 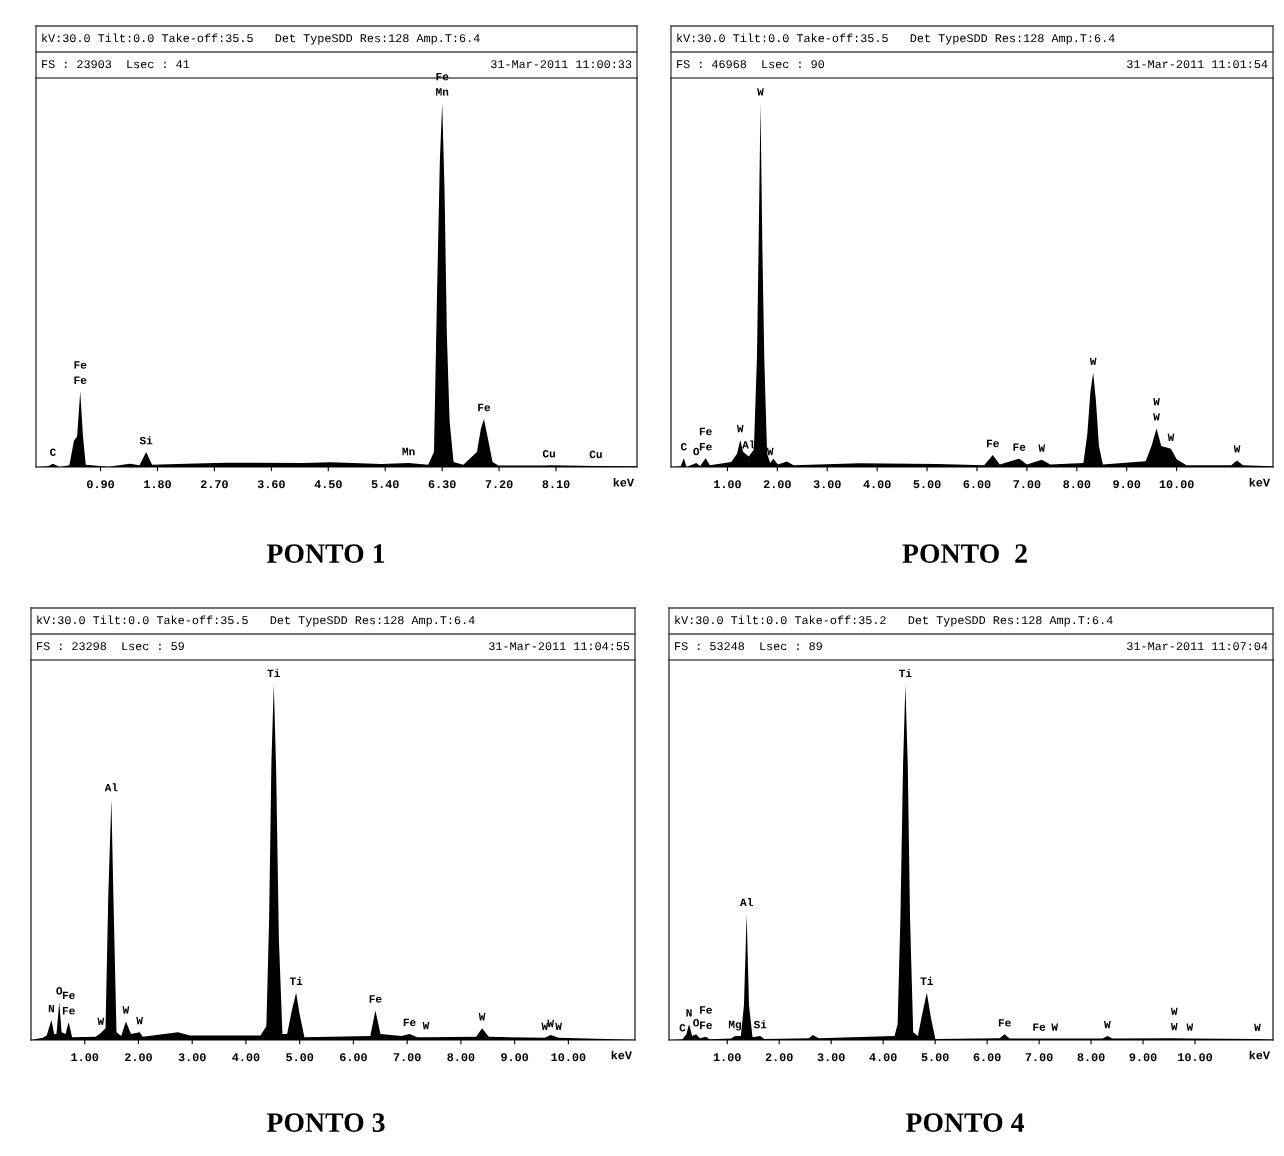 What do you see at coordinates (101, 484) in the screenshot?
I see `x-tick-label: 0.90` at bounding box center [101, 484].